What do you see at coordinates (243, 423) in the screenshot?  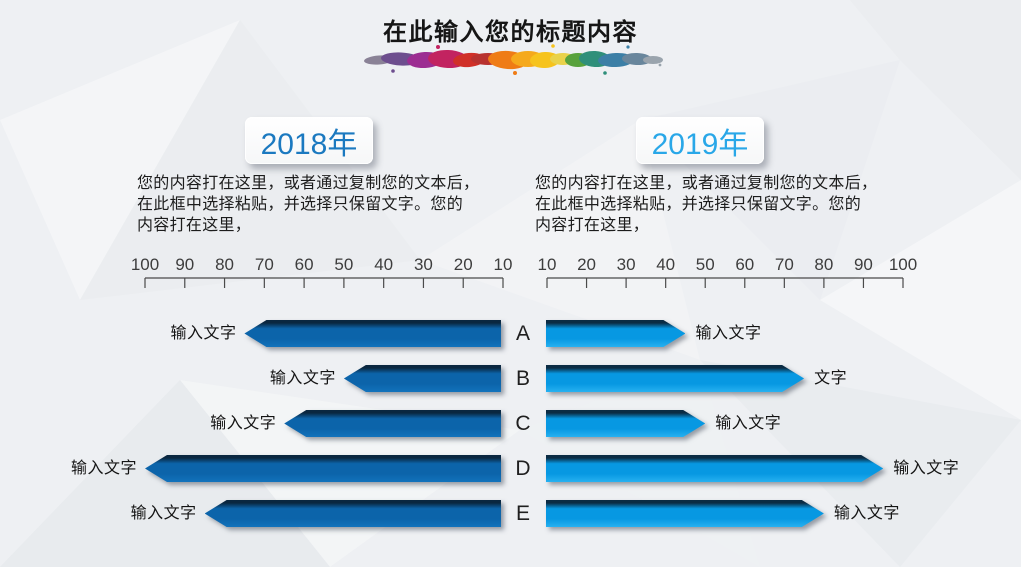 I see `bar-label-2018-C: 输入文字` at bounding box center [243, 423].